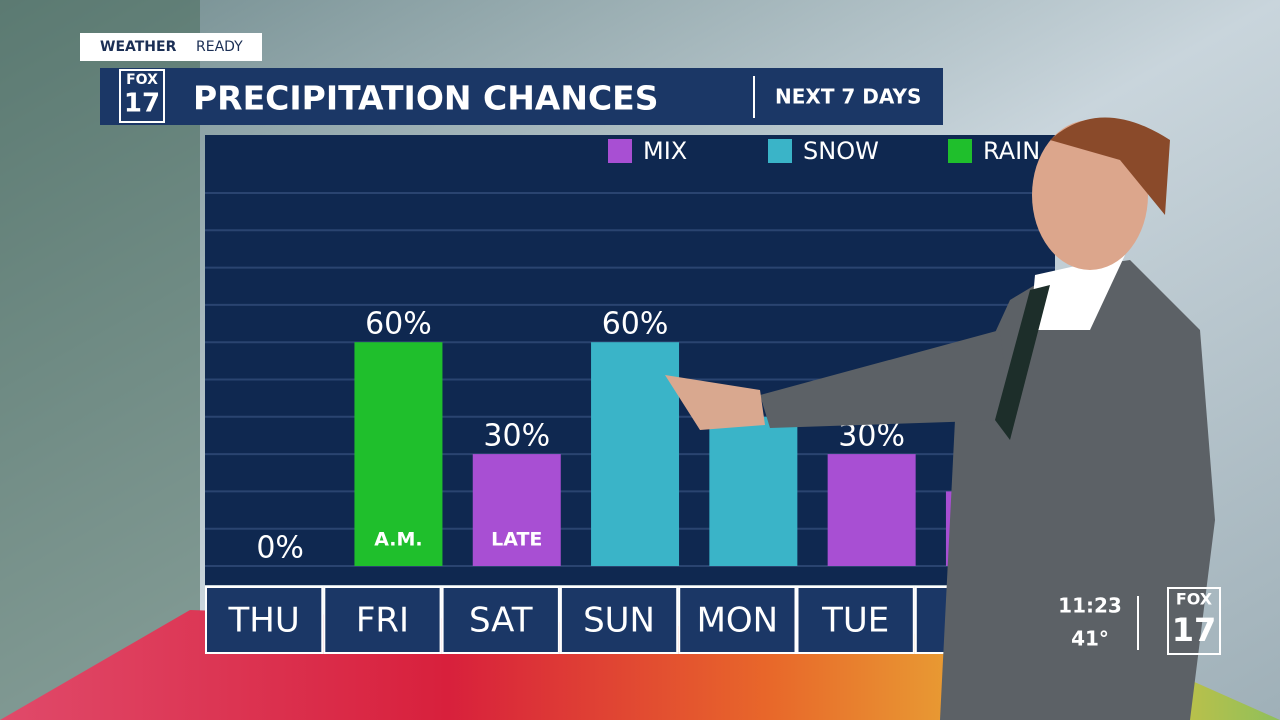 This screenshot has height=724, width=1280. Describe the element at coordinates (1077, 292) in the screenshot. I see `shirt` at that location.